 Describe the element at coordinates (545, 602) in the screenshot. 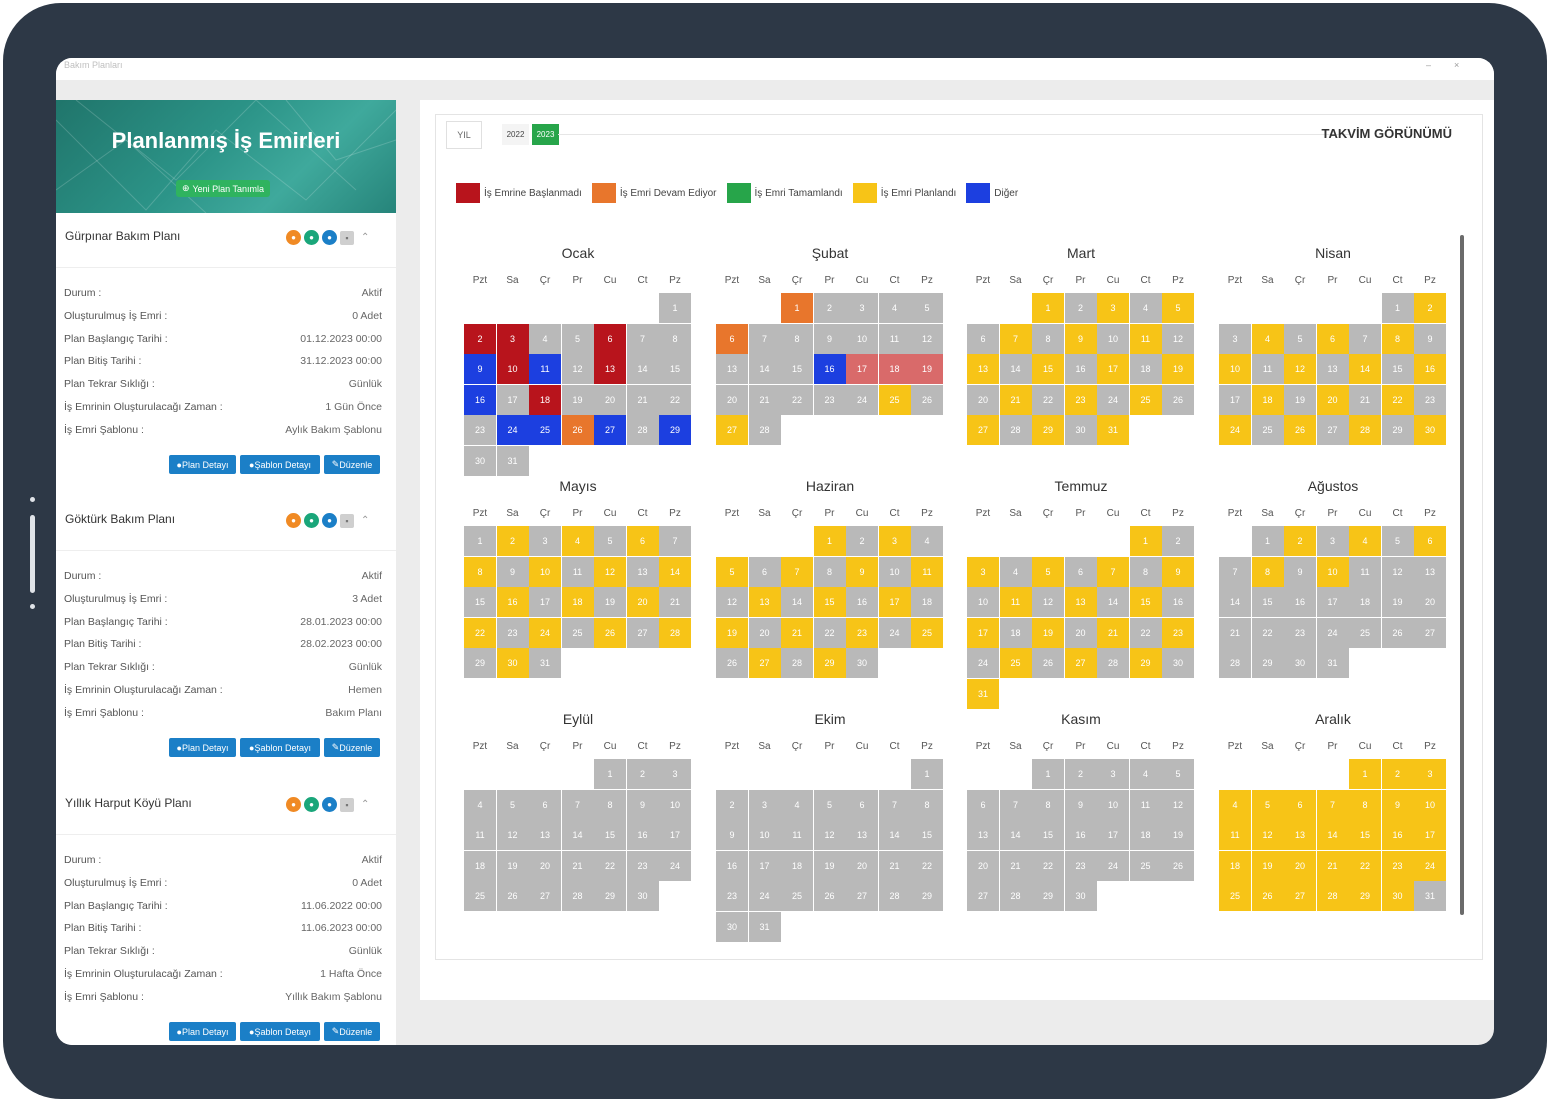

I see `day-cell: 17` at that location.